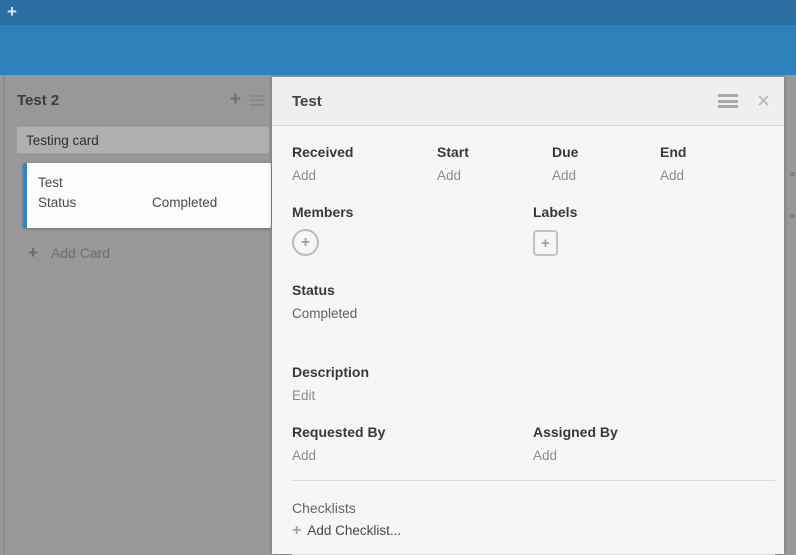  I want to click on requested-assigned-row: Requested By Add Assigned By Add, so click(538, 444).